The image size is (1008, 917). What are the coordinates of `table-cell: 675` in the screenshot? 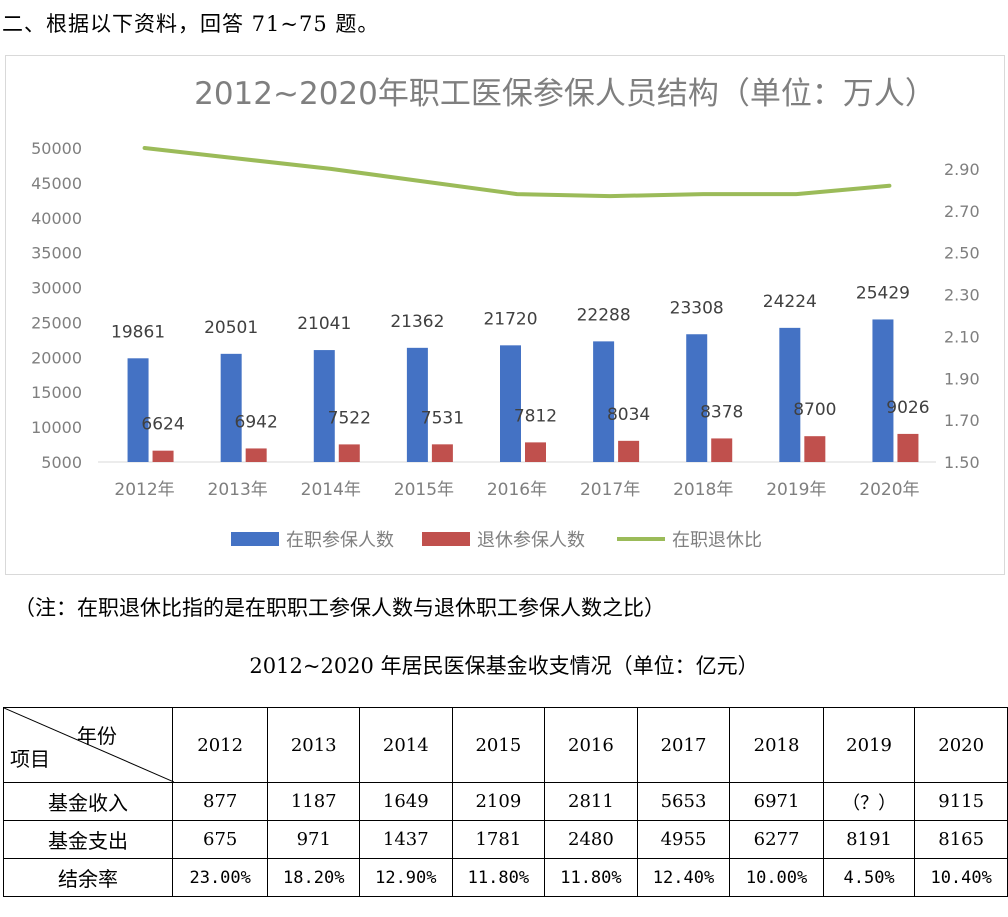 It's located at (220, 839).